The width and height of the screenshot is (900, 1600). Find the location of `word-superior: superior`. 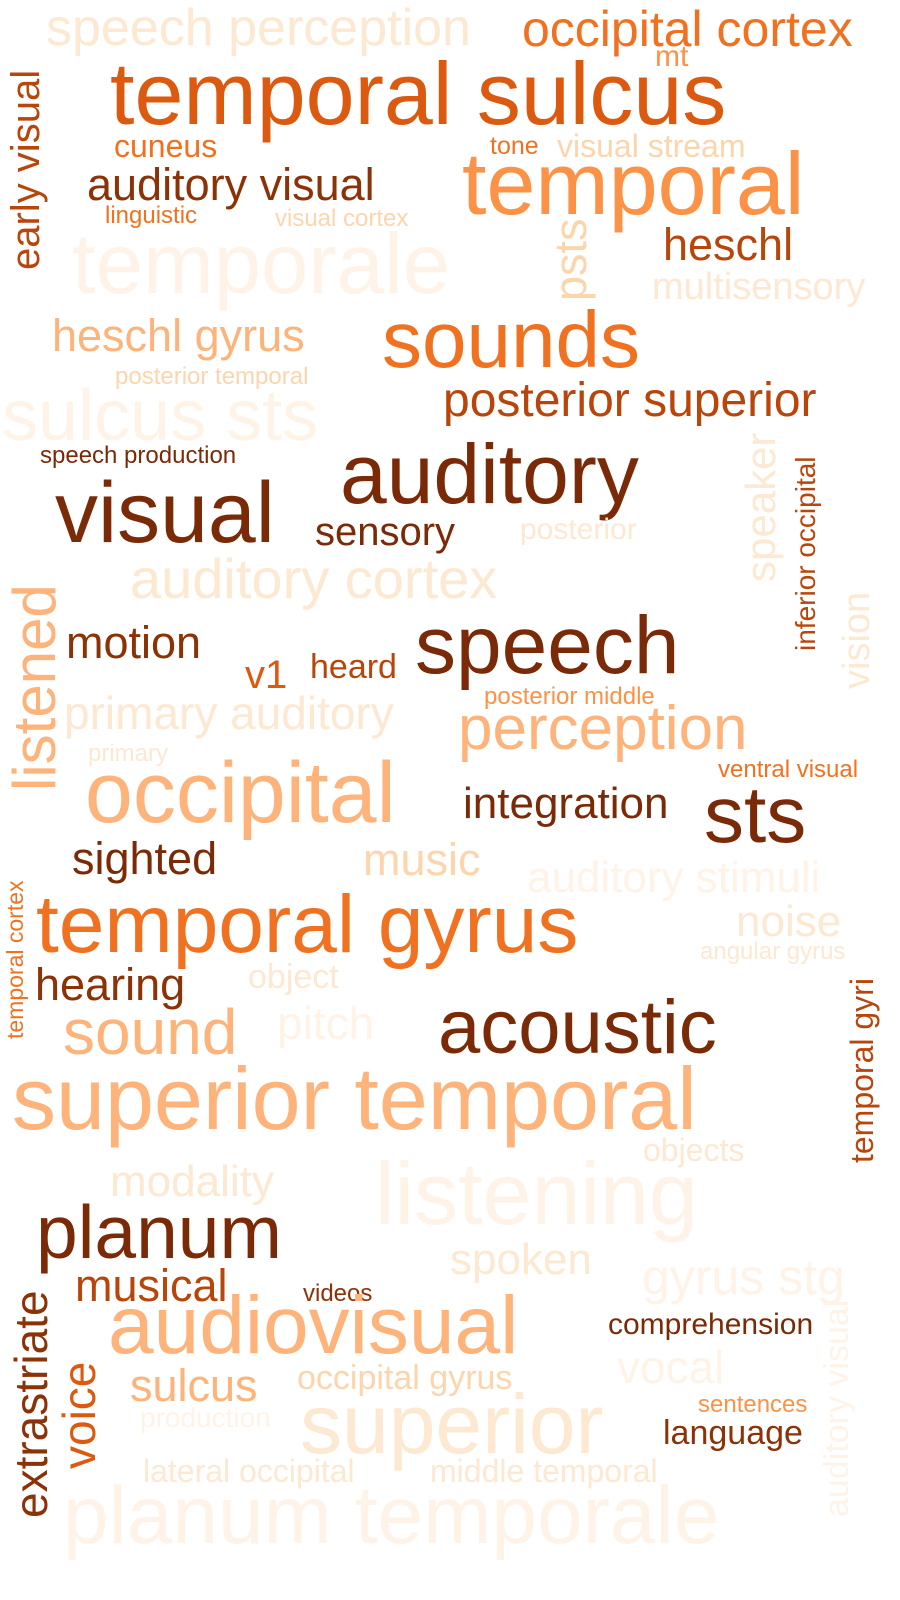

word-superior: superior is located at coordinates (452, 1424).